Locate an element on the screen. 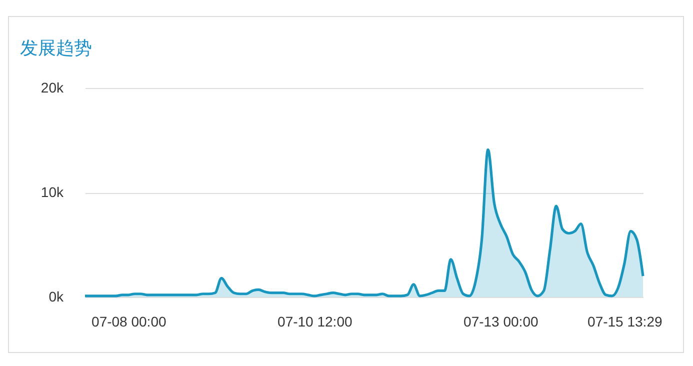 This screenshot has width=693, height=366. chart-title: 发展趋势 is located at coordinates (56, 48).